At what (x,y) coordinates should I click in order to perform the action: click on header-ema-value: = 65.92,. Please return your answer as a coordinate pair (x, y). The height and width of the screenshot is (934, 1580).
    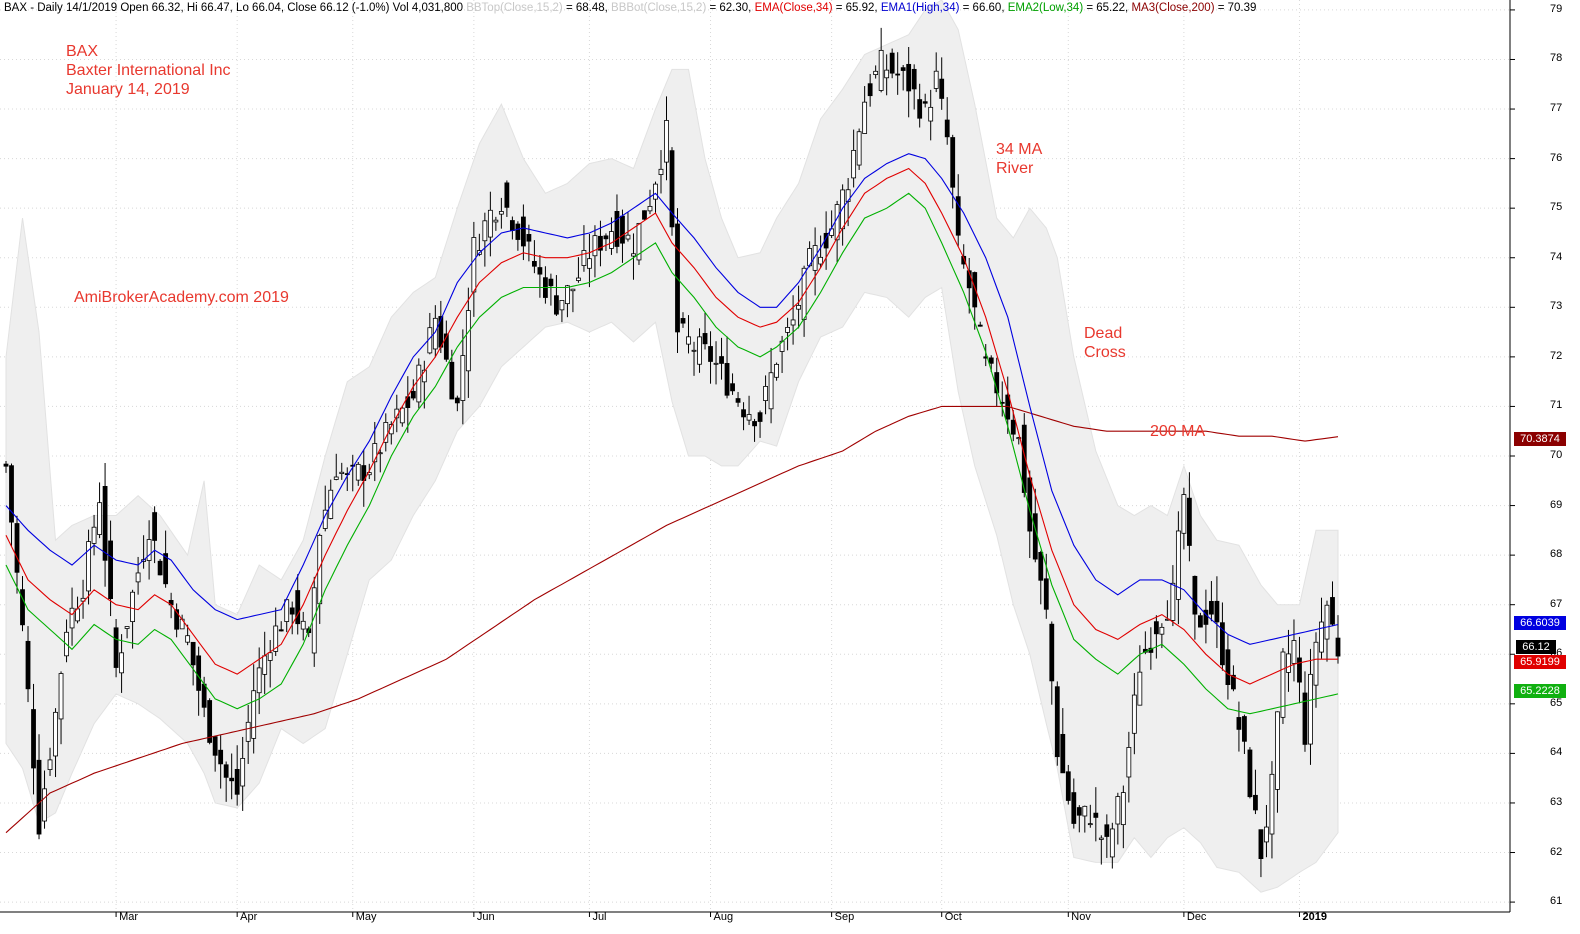
    Looking at the image, I should click on (856, 8).